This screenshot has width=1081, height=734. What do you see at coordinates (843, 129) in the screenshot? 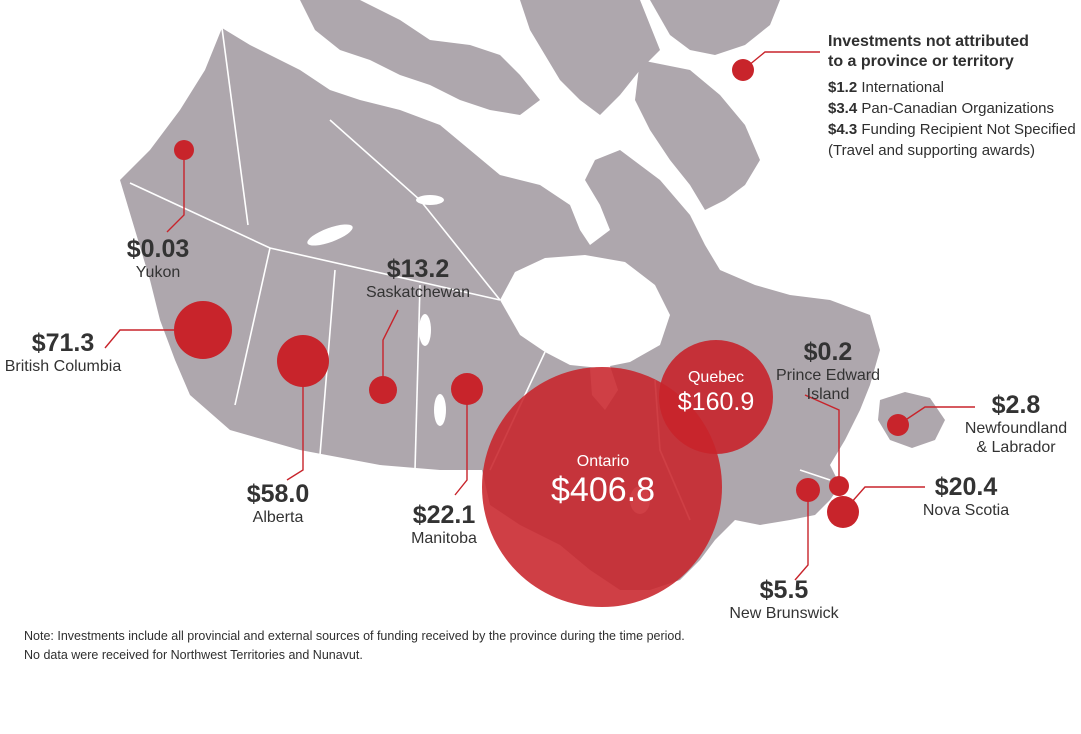
I see `legend-item-value: $4.3` at bounding box center [843, 129].